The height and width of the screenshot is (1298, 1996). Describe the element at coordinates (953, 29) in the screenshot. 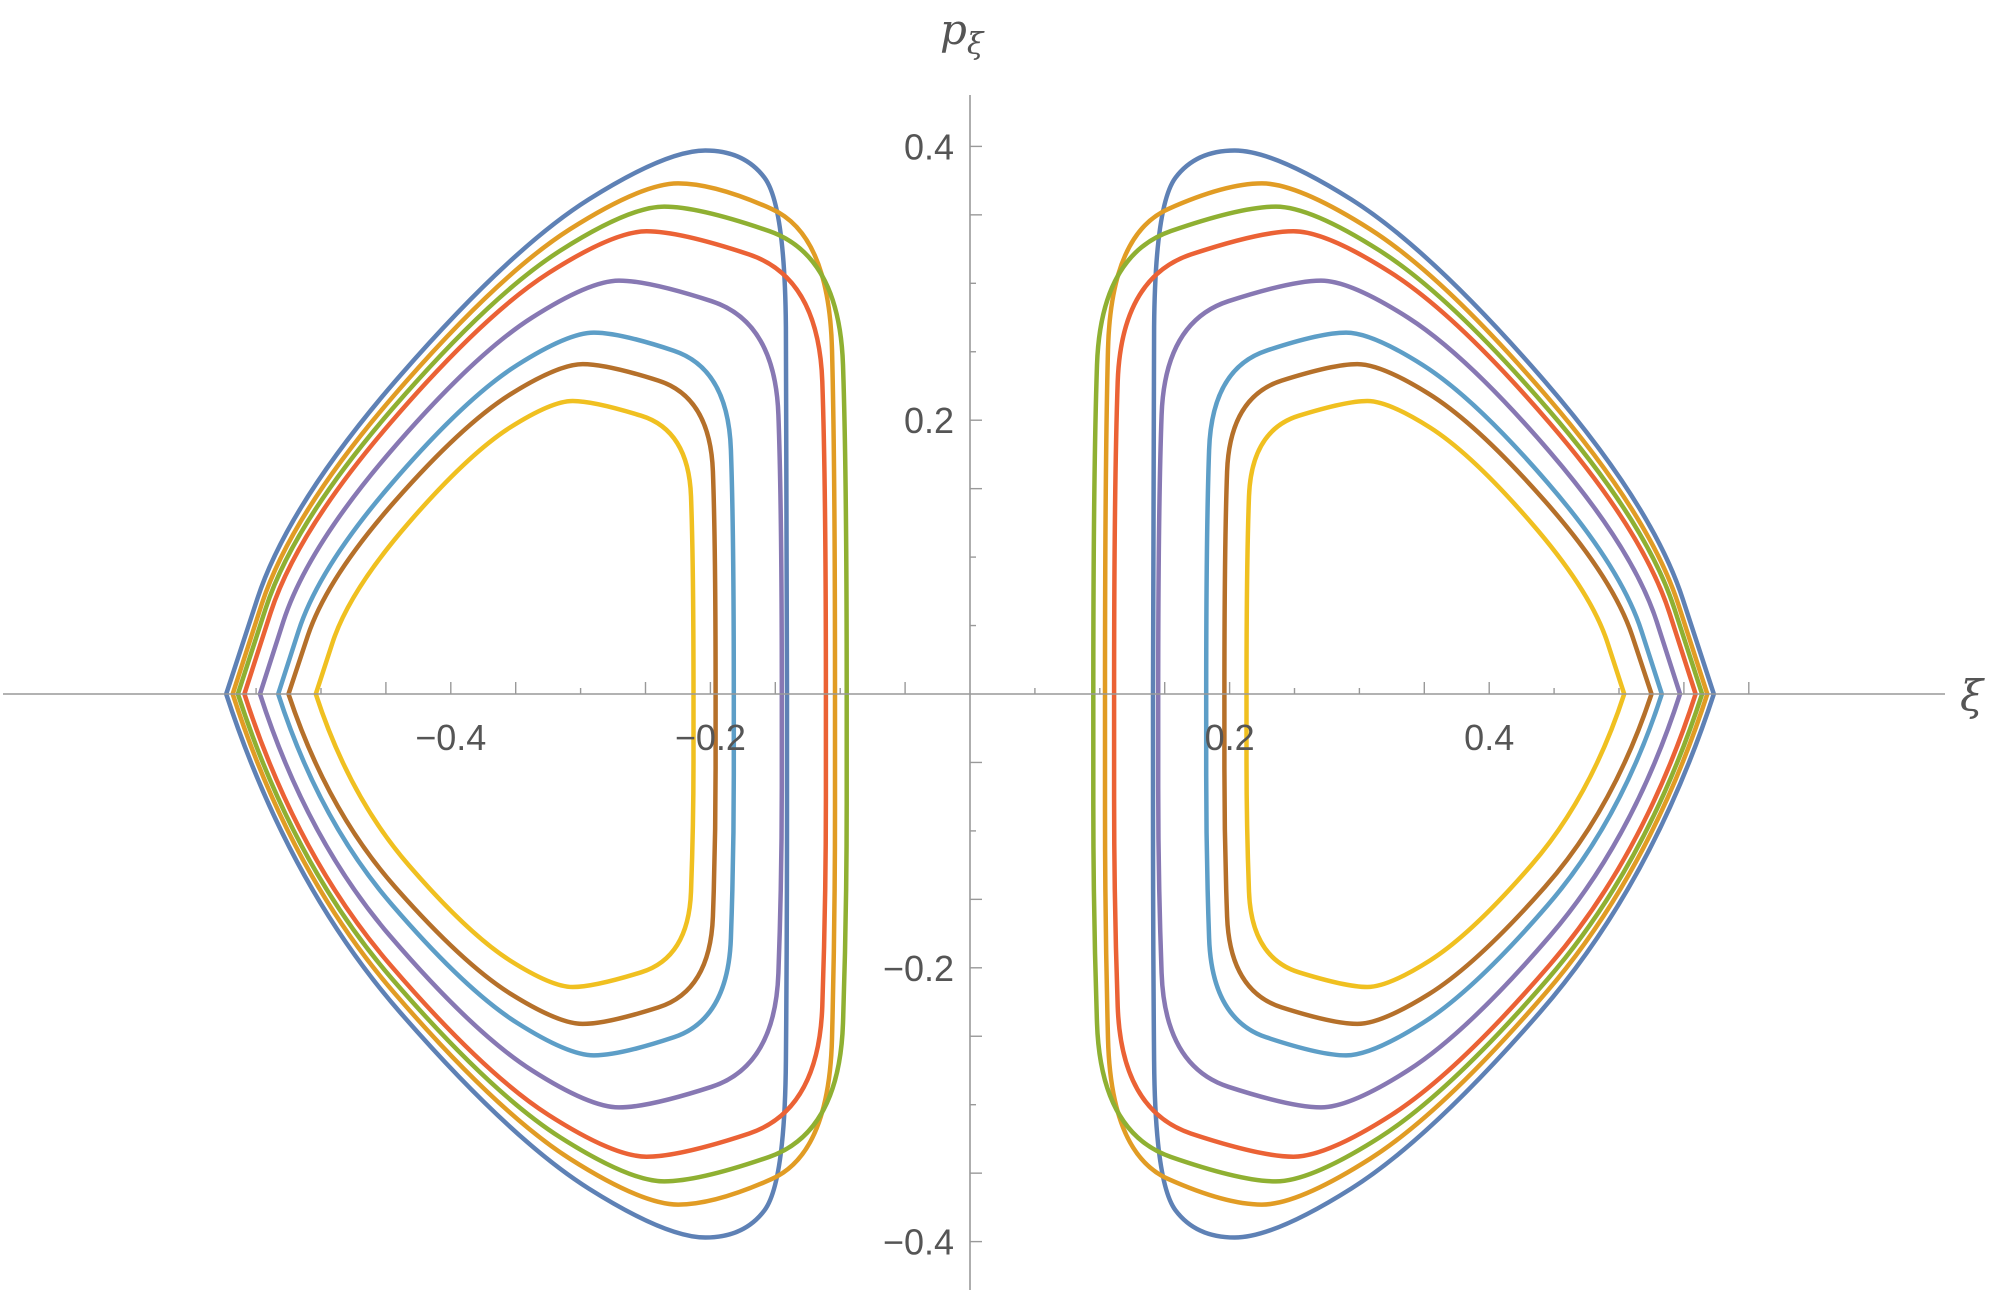

I see `y-axis-label-main: p` at that location.